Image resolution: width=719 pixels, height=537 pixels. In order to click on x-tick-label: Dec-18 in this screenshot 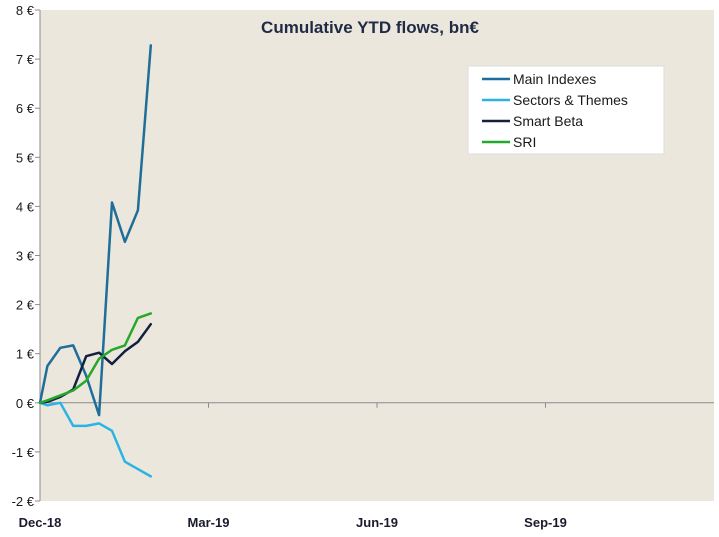, I will do `click(40, 522)`.